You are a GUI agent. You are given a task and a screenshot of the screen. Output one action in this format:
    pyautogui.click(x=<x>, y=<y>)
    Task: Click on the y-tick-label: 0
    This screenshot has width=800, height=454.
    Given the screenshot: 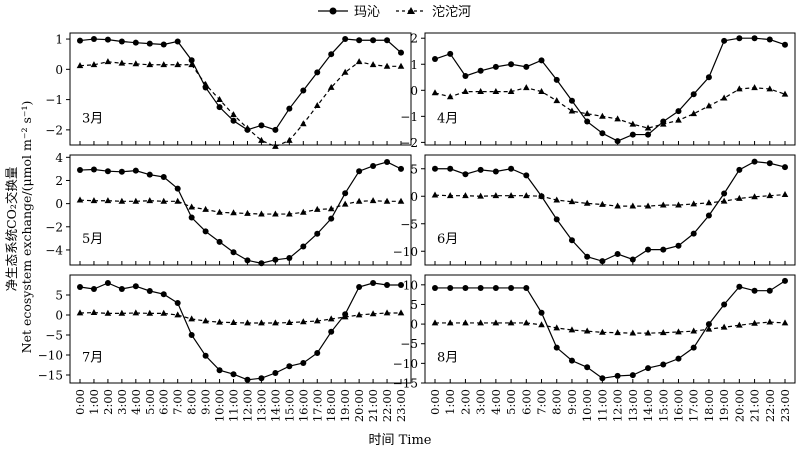 What is the action you would take?
    pyautogui.click(x=59, y=204)
    